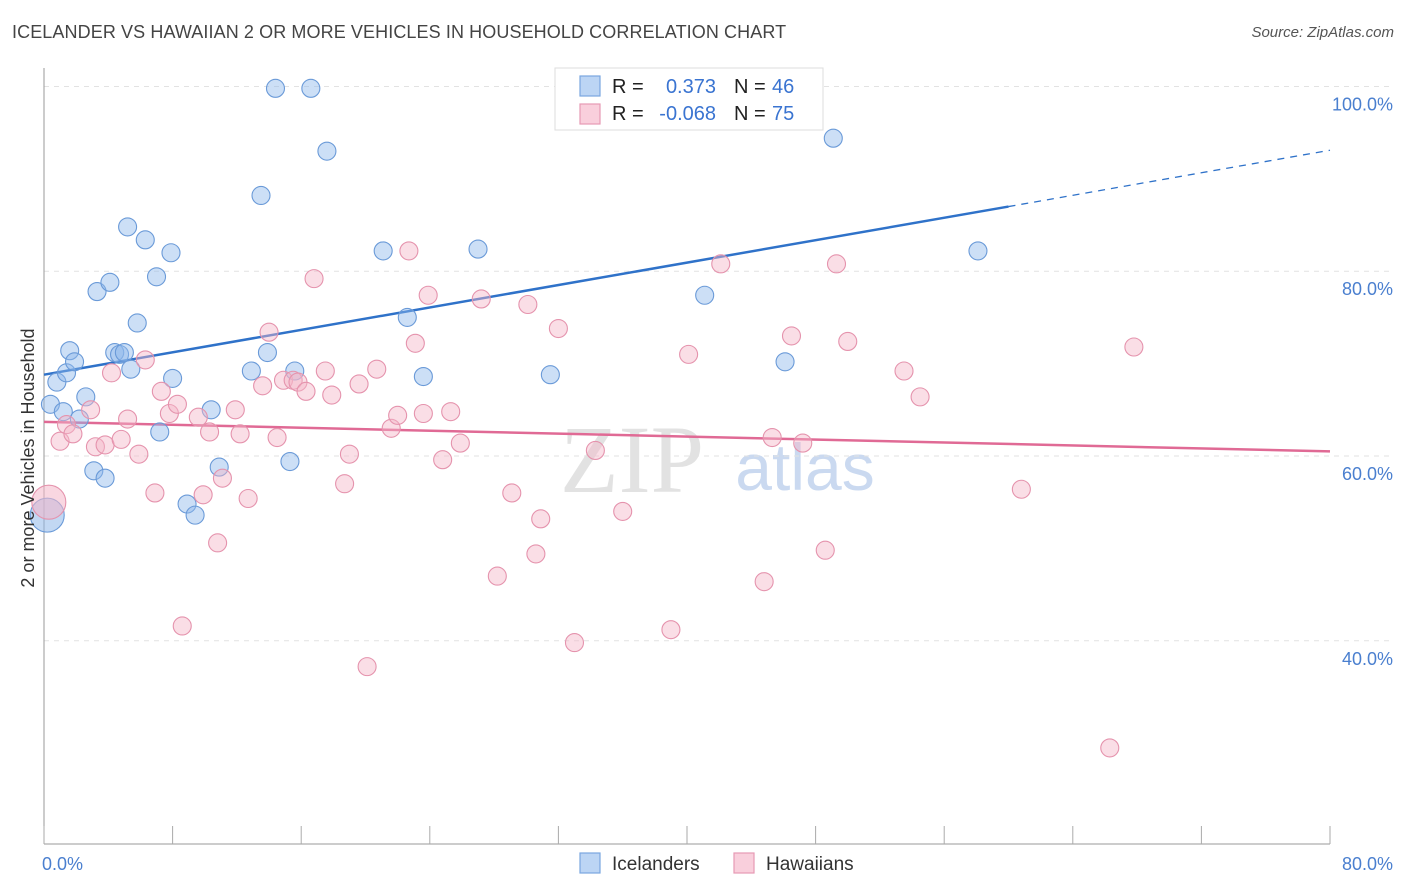 This screenshot has height=892, width=1406. I want to click on legend-r-label-1: R =, so click(628, 87).